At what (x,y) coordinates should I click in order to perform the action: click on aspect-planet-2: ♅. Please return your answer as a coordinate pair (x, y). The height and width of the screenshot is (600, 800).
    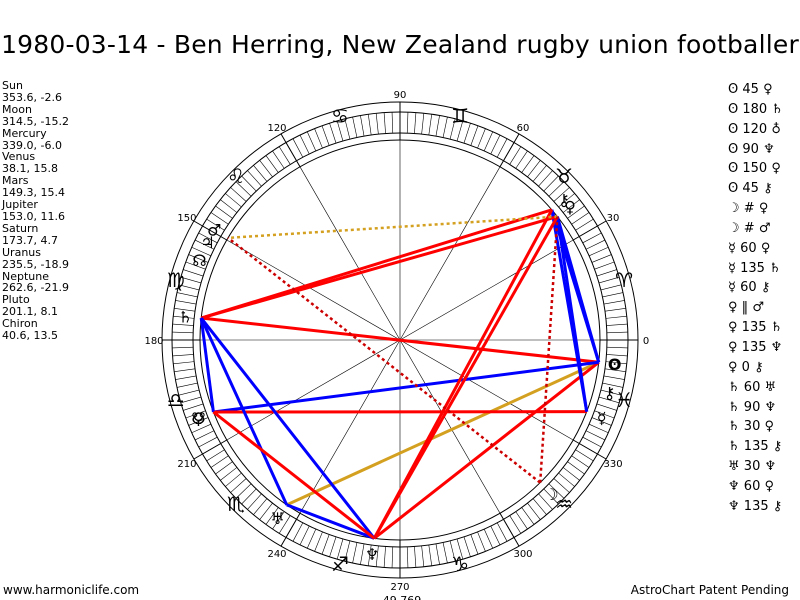
    Looking at the image, I should click on (770, 387).